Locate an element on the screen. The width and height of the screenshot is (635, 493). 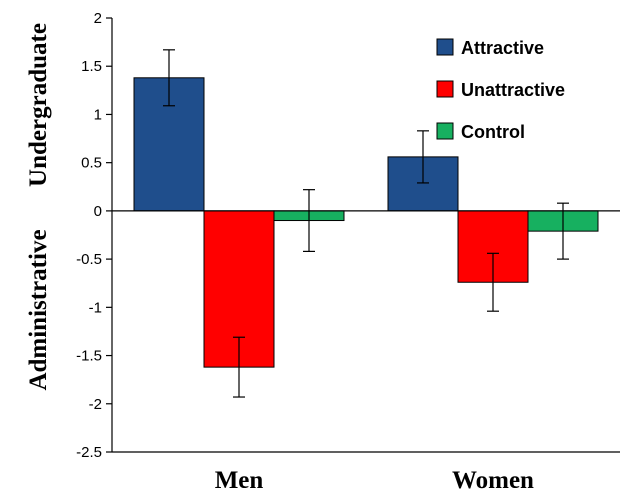
y-tick-label: 0 is located at coordinates (98, 211).